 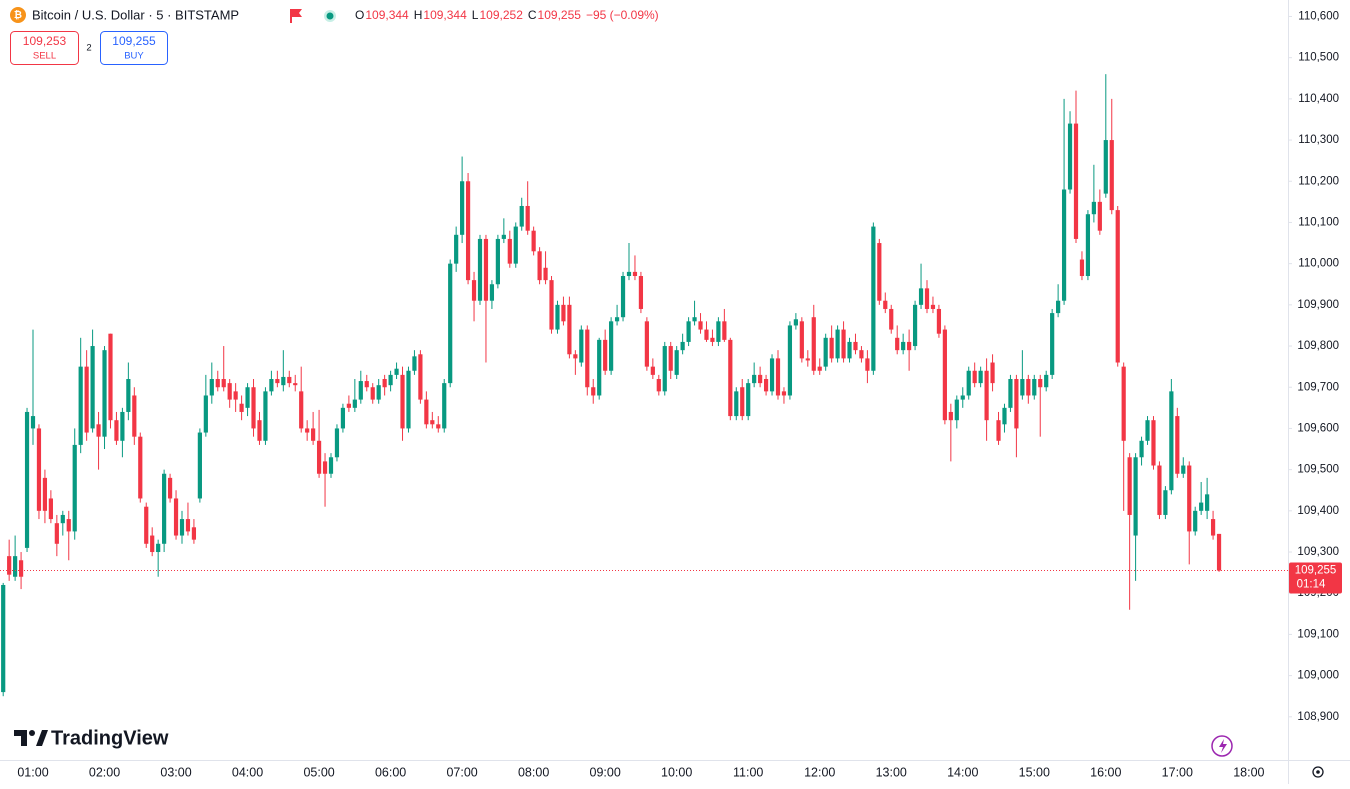 What do you see at coordinates (1318, 58) in the screenshot?
I see `y-tick-label: 110,500` at bounding box center [1318, 58].